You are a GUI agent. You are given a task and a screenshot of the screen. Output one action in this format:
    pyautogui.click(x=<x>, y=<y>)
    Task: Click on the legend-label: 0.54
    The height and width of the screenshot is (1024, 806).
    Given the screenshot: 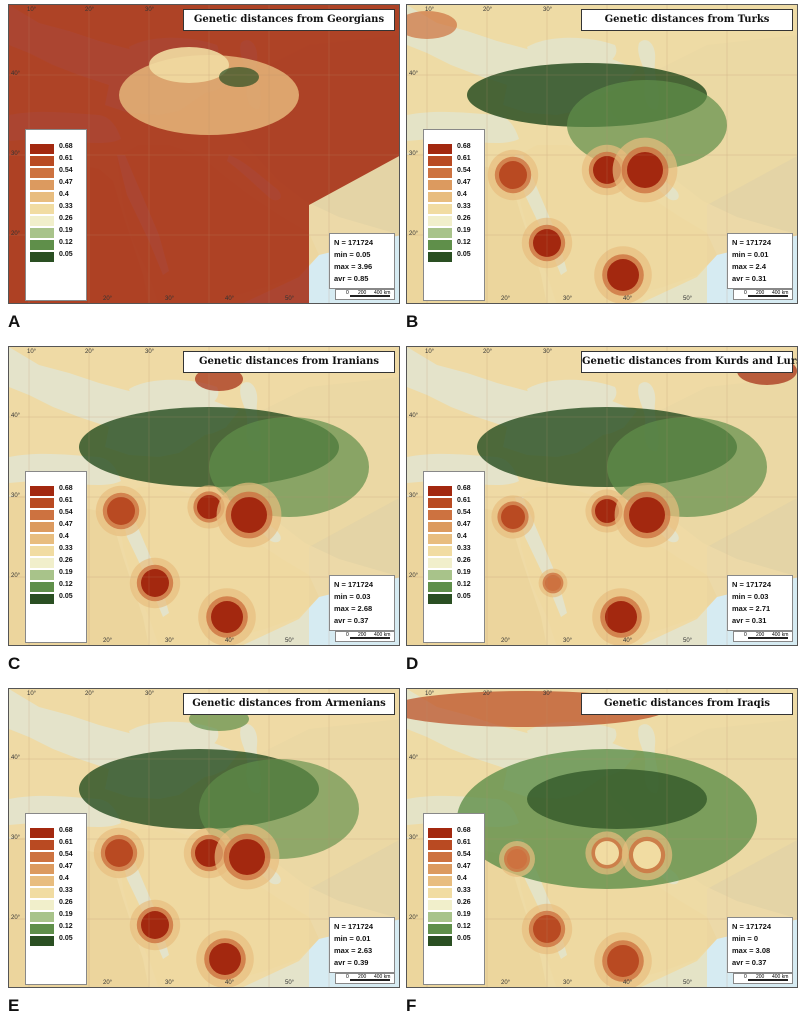 What is the action you would take?
    pyautogui.click(x=464, y=854)
    